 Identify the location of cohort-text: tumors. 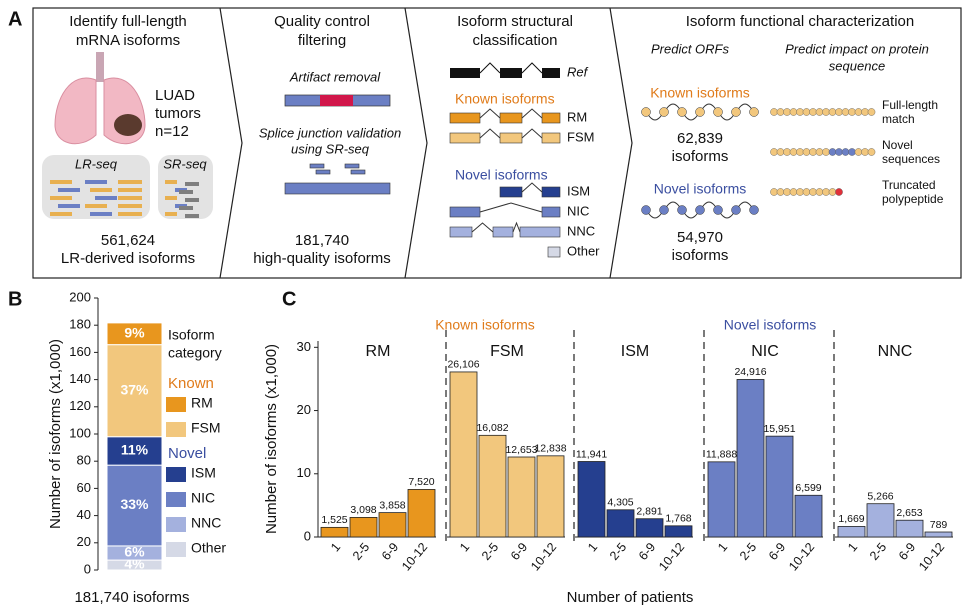
(178, 113).